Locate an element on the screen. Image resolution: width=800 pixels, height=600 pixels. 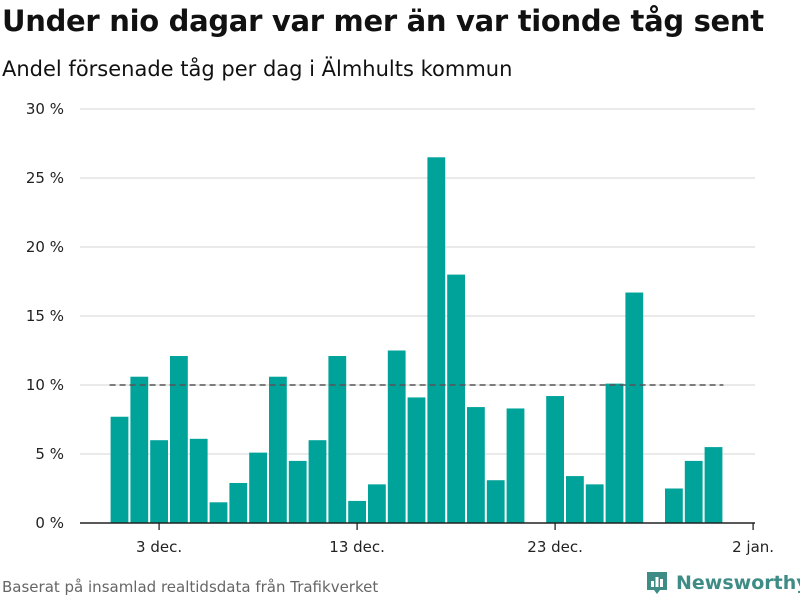
brand-name: Newsworthy is located at coordinates (738, 583).